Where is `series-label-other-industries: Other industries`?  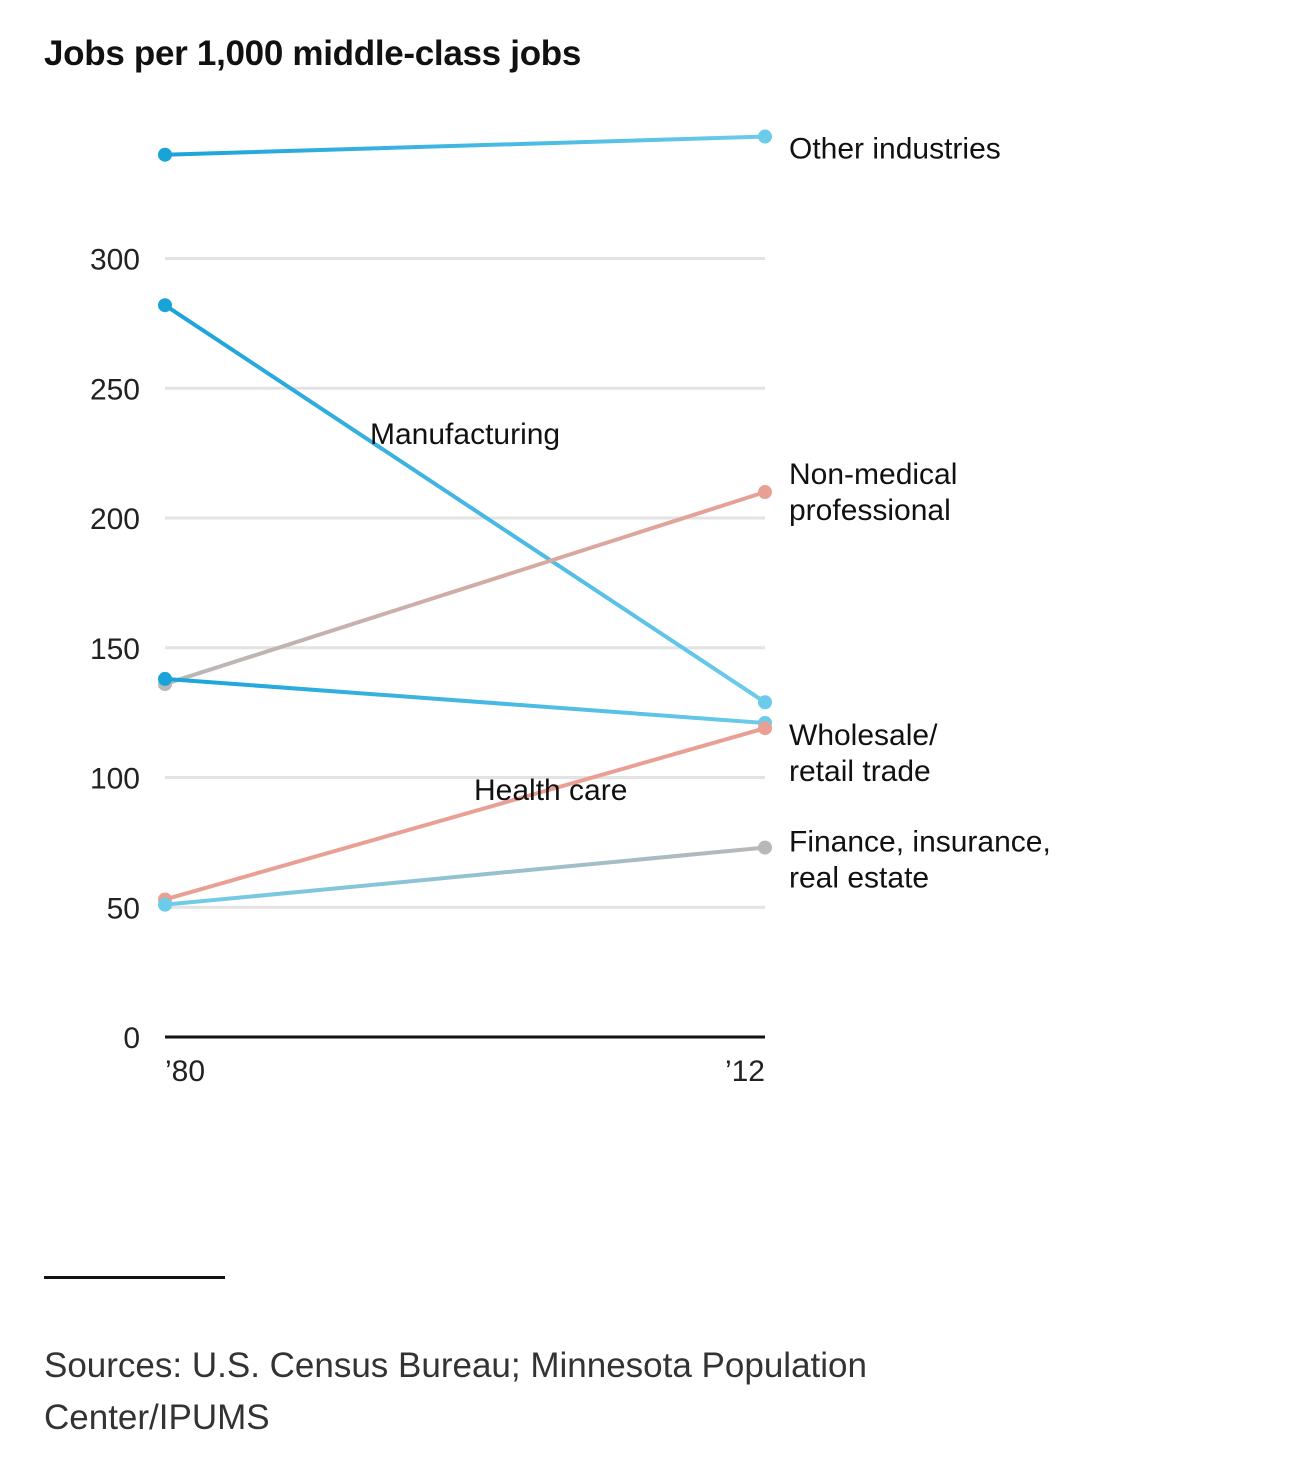 series-label-other-industries: Other industries is located at coordinates (895, 149).